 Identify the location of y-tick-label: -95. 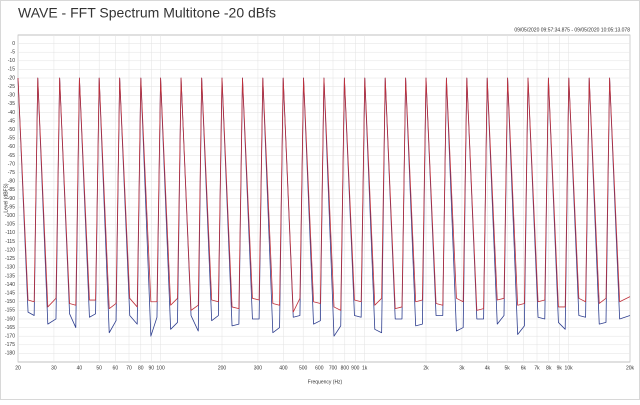
(11, 207).